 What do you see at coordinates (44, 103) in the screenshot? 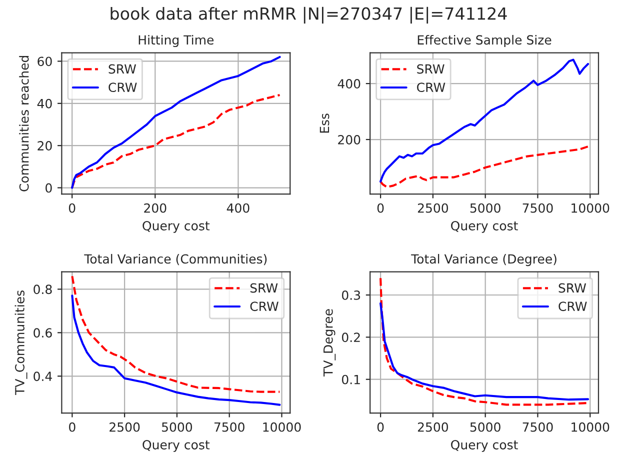
I see `y-tick-label: 40` at bounding box center [44, 103].